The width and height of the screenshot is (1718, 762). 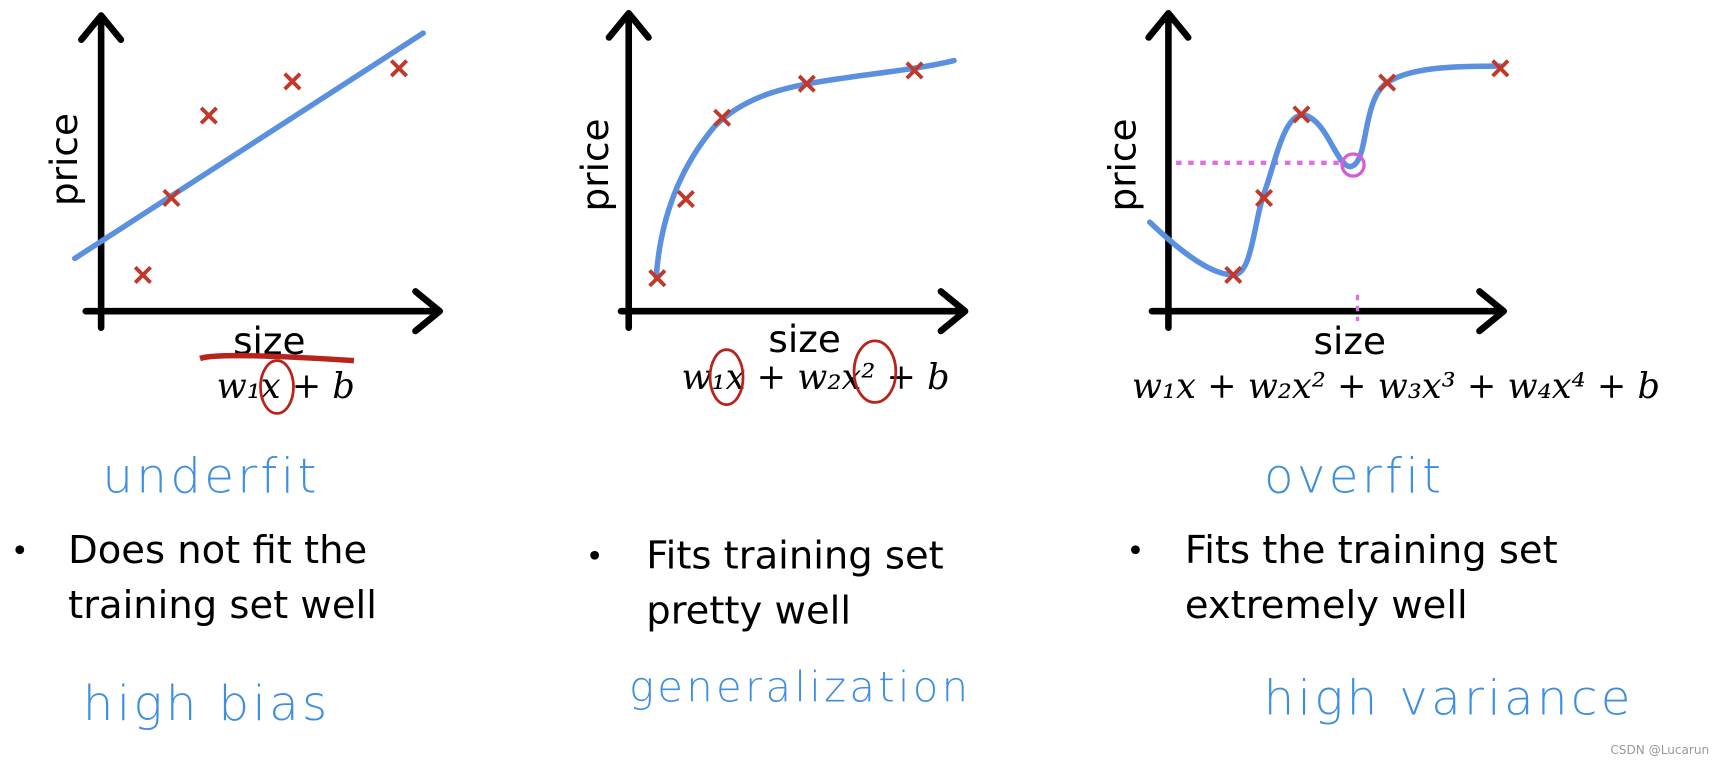 What do you see at coordinates (217, 550) in the screenshot?
I see `bullet-line: Does not fit the` at bounding box center [217, 550].